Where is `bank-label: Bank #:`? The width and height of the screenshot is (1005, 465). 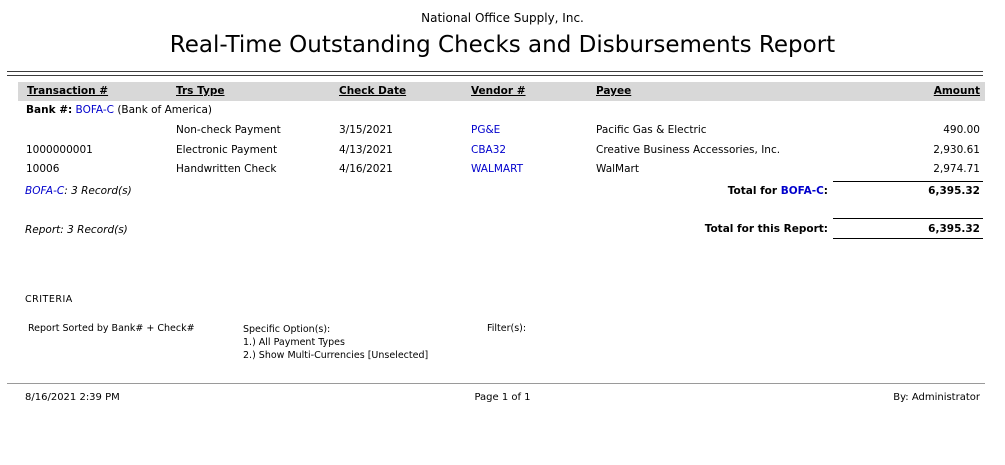 bank-label: Bank #: is located at coordinates (49, 110).